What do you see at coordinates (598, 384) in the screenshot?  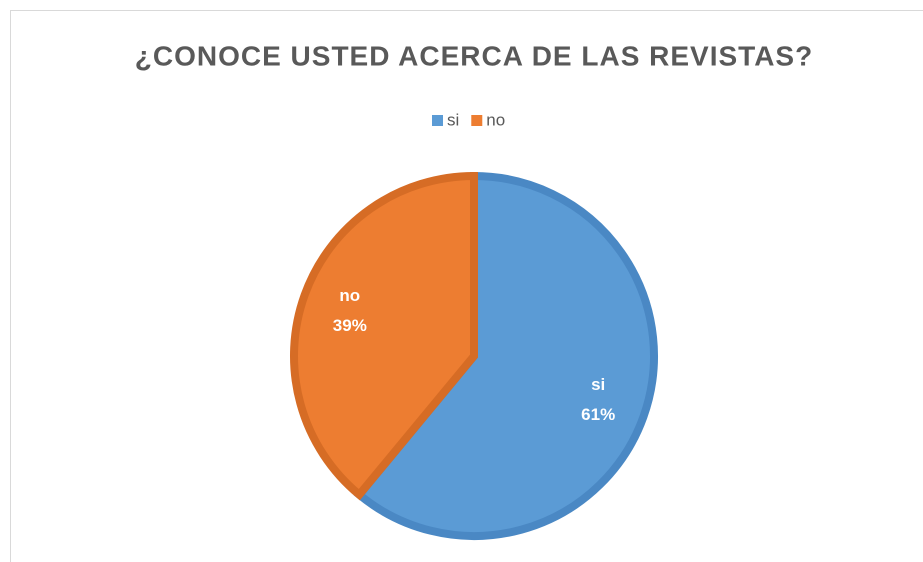 I see `slice-label: si` at bounding box center [598, 384].